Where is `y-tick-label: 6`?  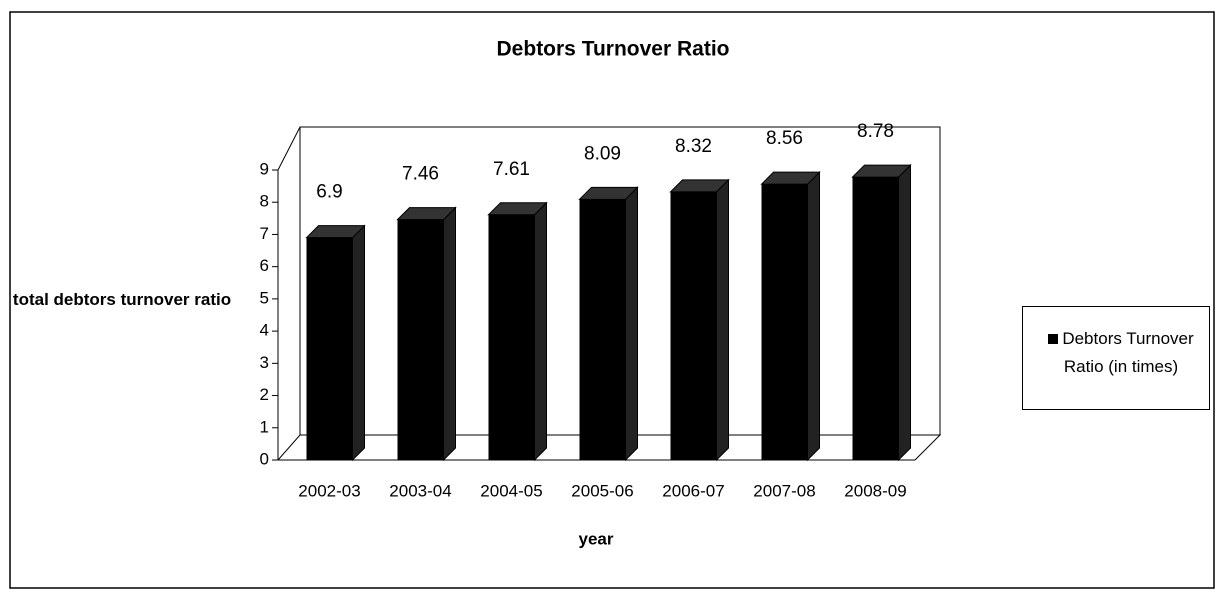
y-tick-label: 6 is located at coordinates (264, 265).